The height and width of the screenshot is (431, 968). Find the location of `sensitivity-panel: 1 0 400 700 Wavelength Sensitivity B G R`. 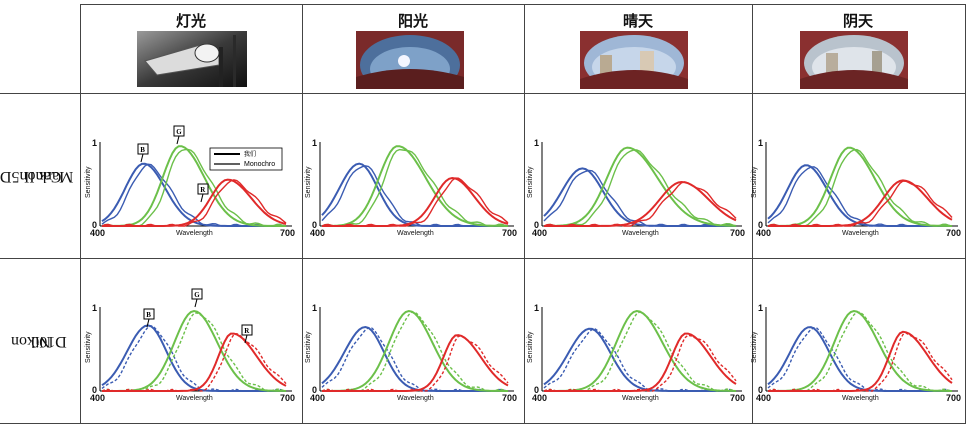

sensitivity-panel: 1 0 400 700 Wavelength Sensitivity B G R is located at coordinates (190, 347).